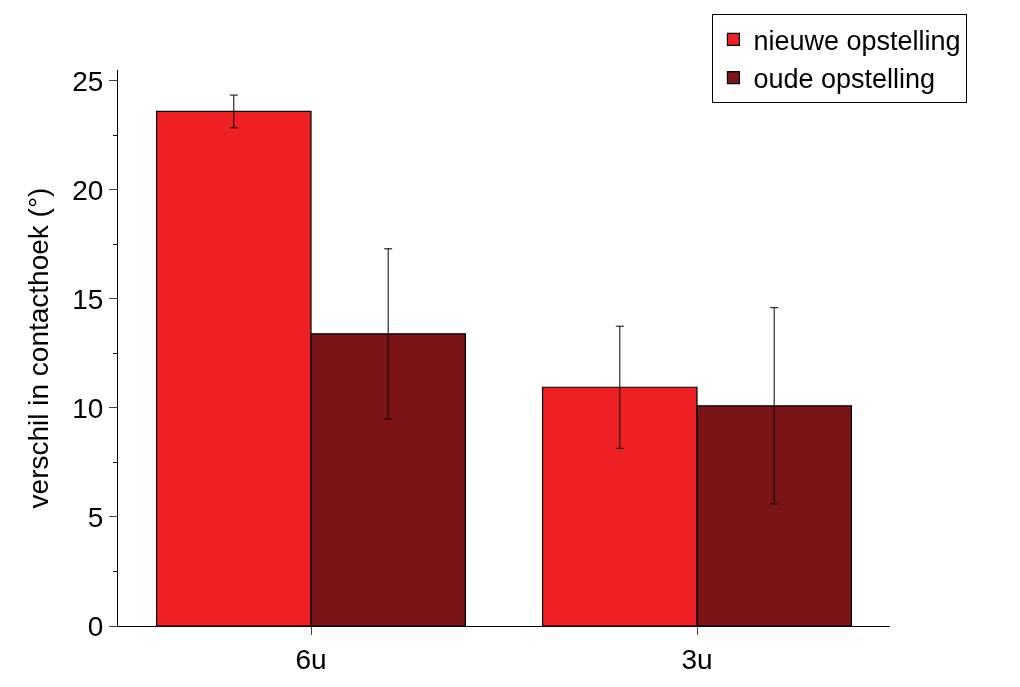  I want to click on y-tick-label: 0, so click(95, 626).